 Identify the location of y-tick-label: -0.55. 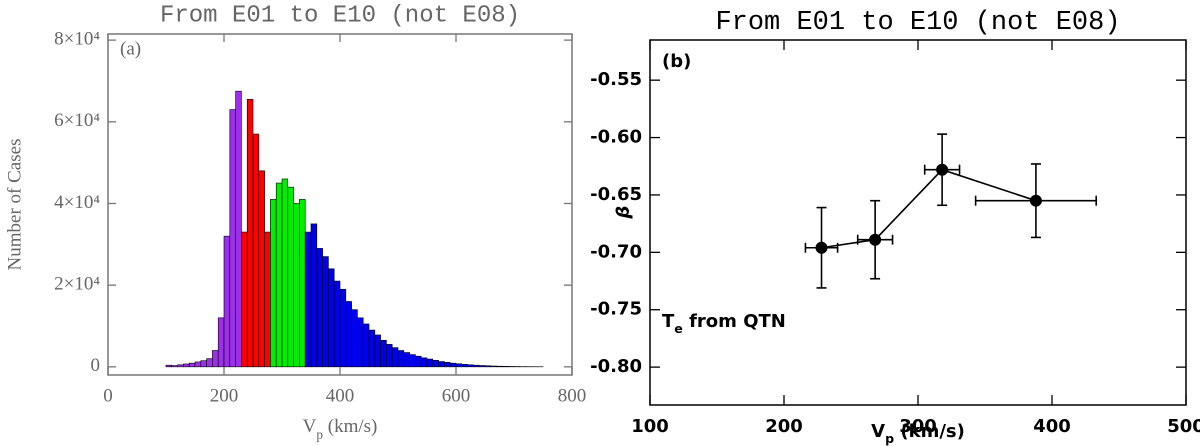
(616, 79).